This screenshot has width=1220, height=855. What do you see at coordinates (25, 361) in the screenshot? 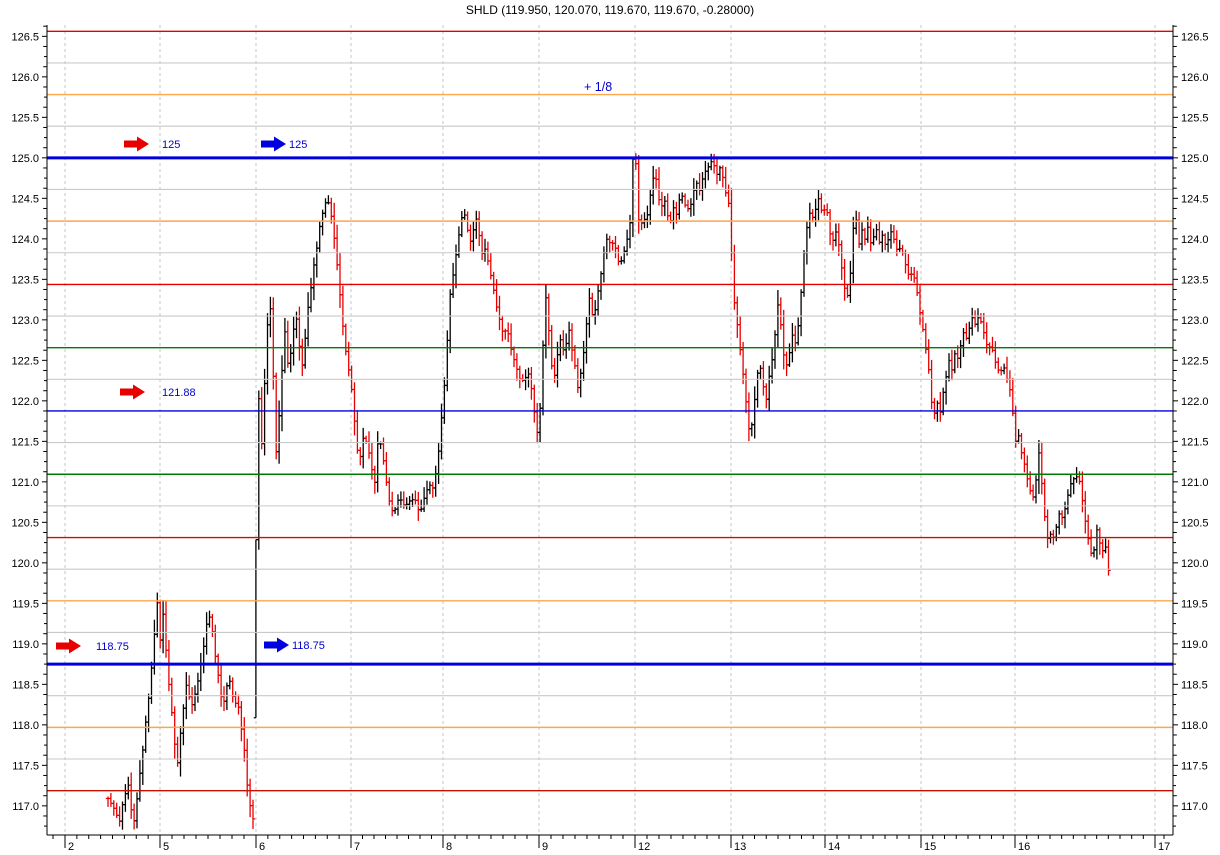
I see `y-axis-label-left: 122.5` at bounding box center [25, 361].